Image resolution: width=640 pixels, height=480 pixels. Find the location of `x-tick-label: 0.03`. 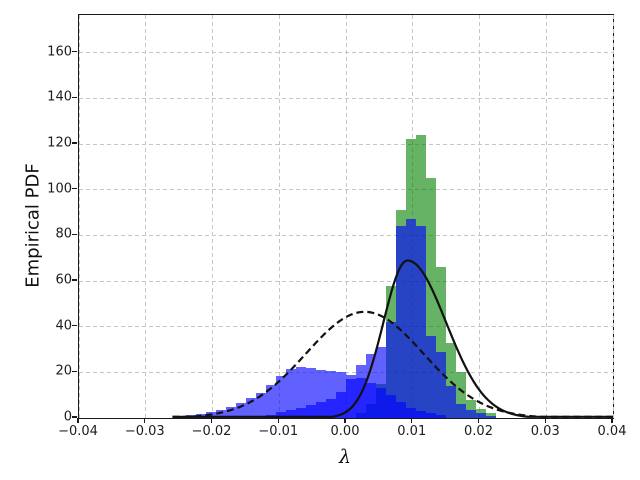

x-tick-label: 0.03 is located at coordinates (545, 431).